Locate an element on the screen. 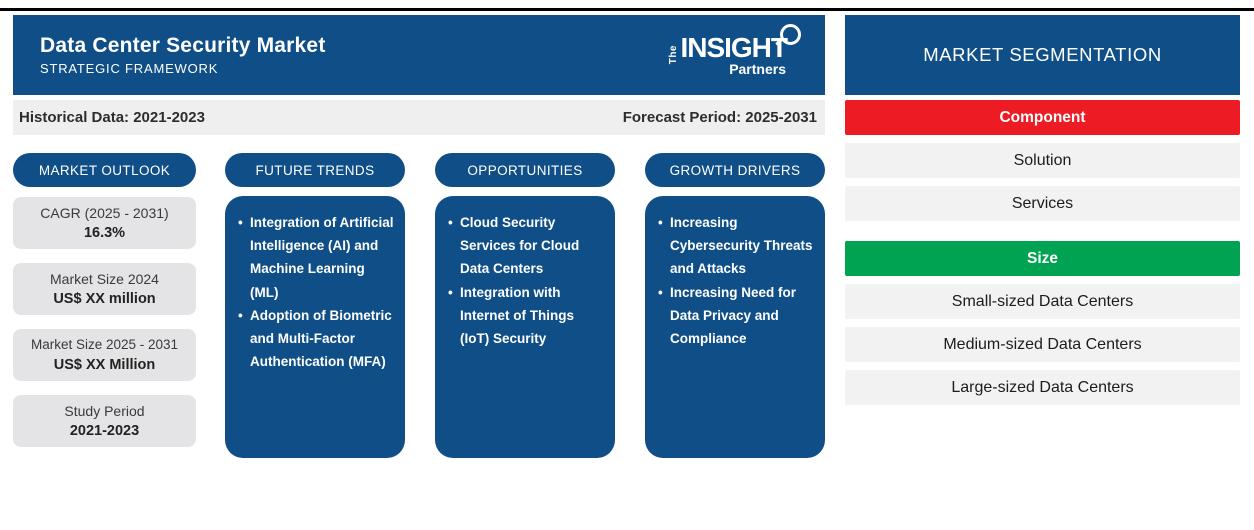  segment-category-size: Size is located at coordinates (1042, 258).